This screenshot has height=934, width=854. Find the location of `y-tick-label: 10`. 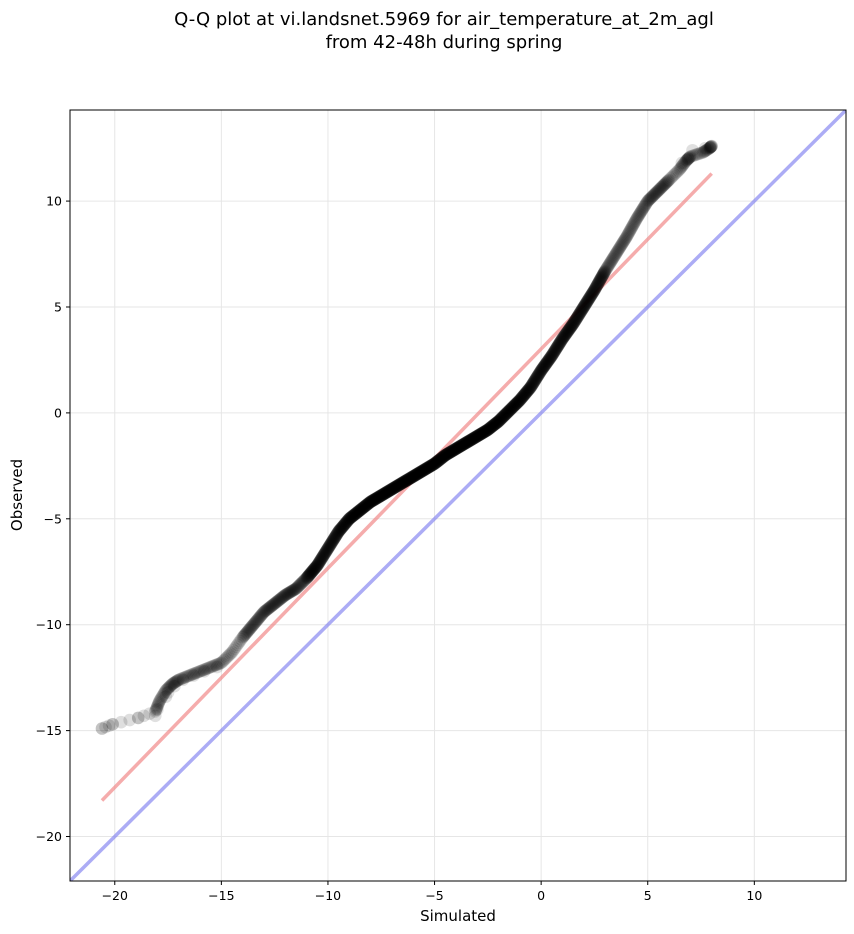

y-tick-label: 10 is located at coordinates (54, 201).